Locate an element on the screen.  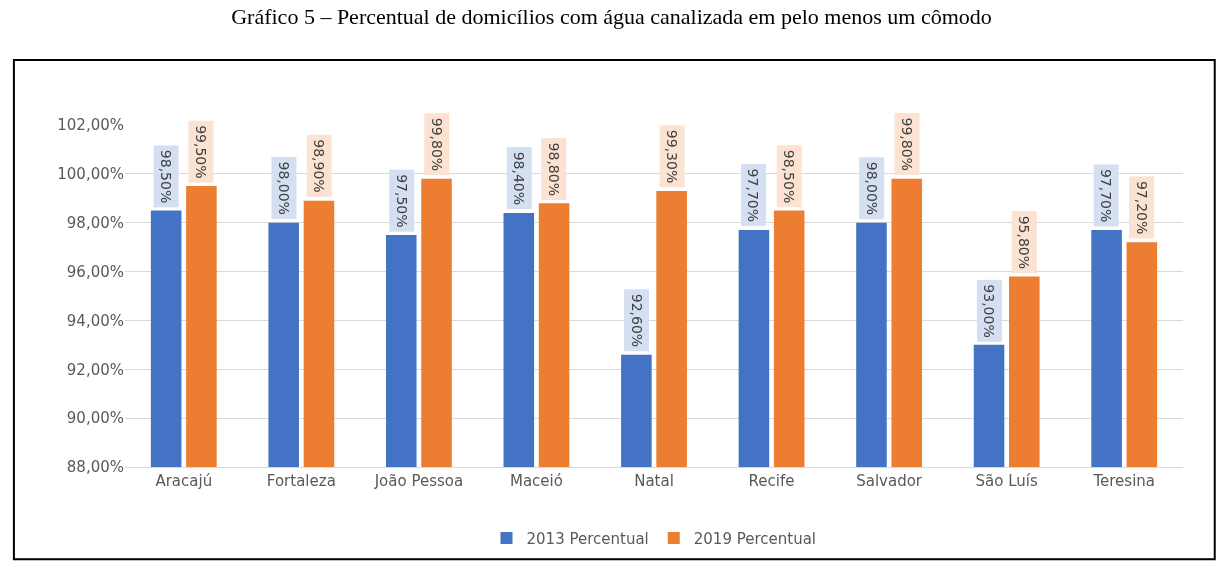
x-tick-label: Teresina is located at coordinates (1124, 481).